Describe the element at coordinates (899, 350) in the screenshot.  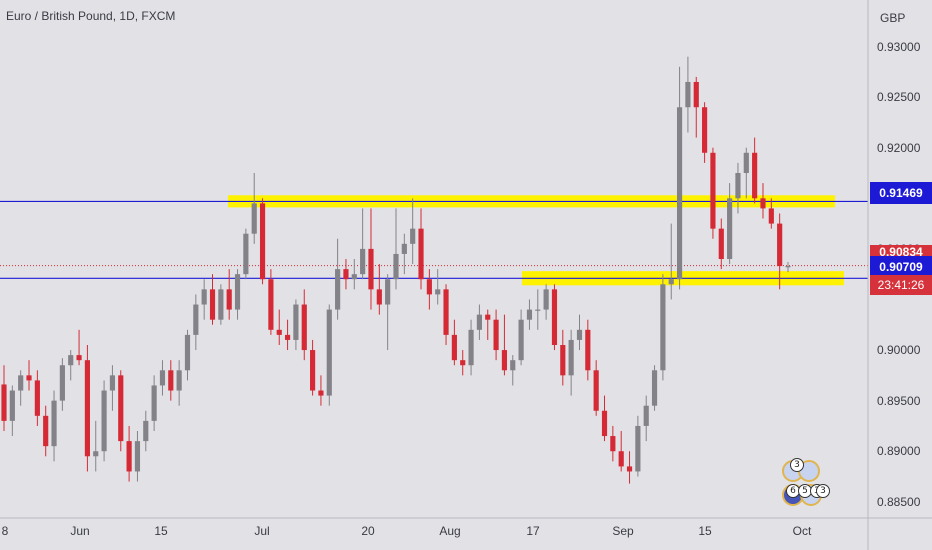
I see `price-tick-label: 0.90000` at that location.